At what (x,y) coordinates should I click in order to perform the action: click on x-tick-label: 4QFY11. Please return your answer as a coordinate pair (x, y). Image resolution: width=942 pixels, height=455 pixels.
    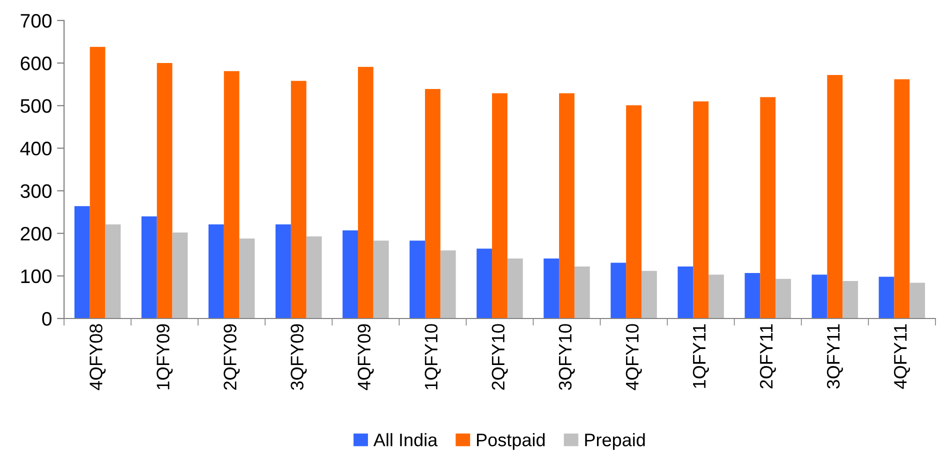
    Looking at the image, I should click on (902, 356).